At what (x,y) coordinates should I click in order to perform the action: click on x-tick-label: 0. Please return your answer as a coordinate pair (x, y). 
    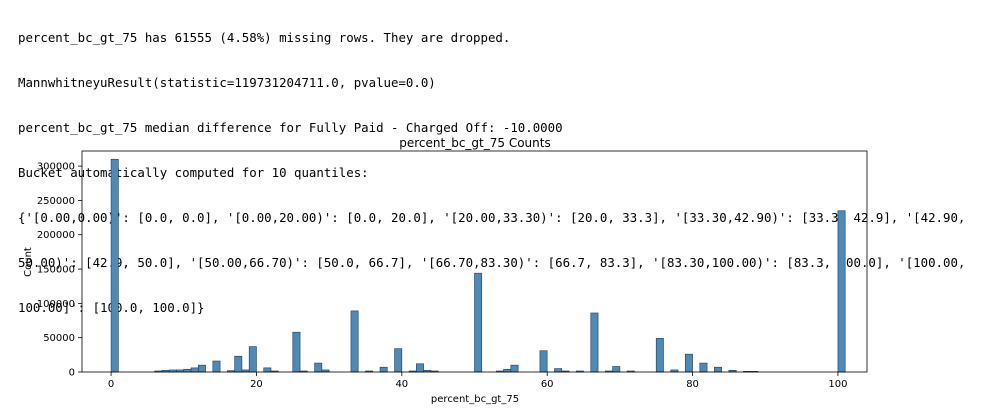
    Looking at the image, I should click on (111, 384).